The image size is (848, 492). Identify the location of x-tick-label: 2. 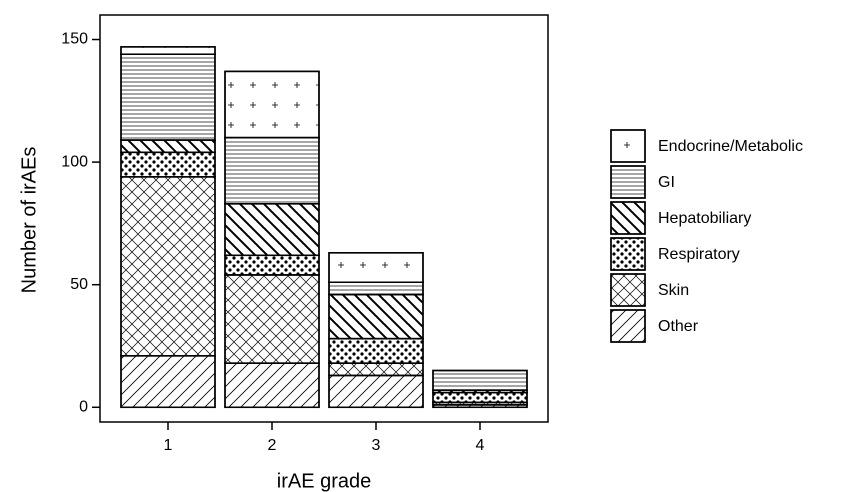
(272, 445).